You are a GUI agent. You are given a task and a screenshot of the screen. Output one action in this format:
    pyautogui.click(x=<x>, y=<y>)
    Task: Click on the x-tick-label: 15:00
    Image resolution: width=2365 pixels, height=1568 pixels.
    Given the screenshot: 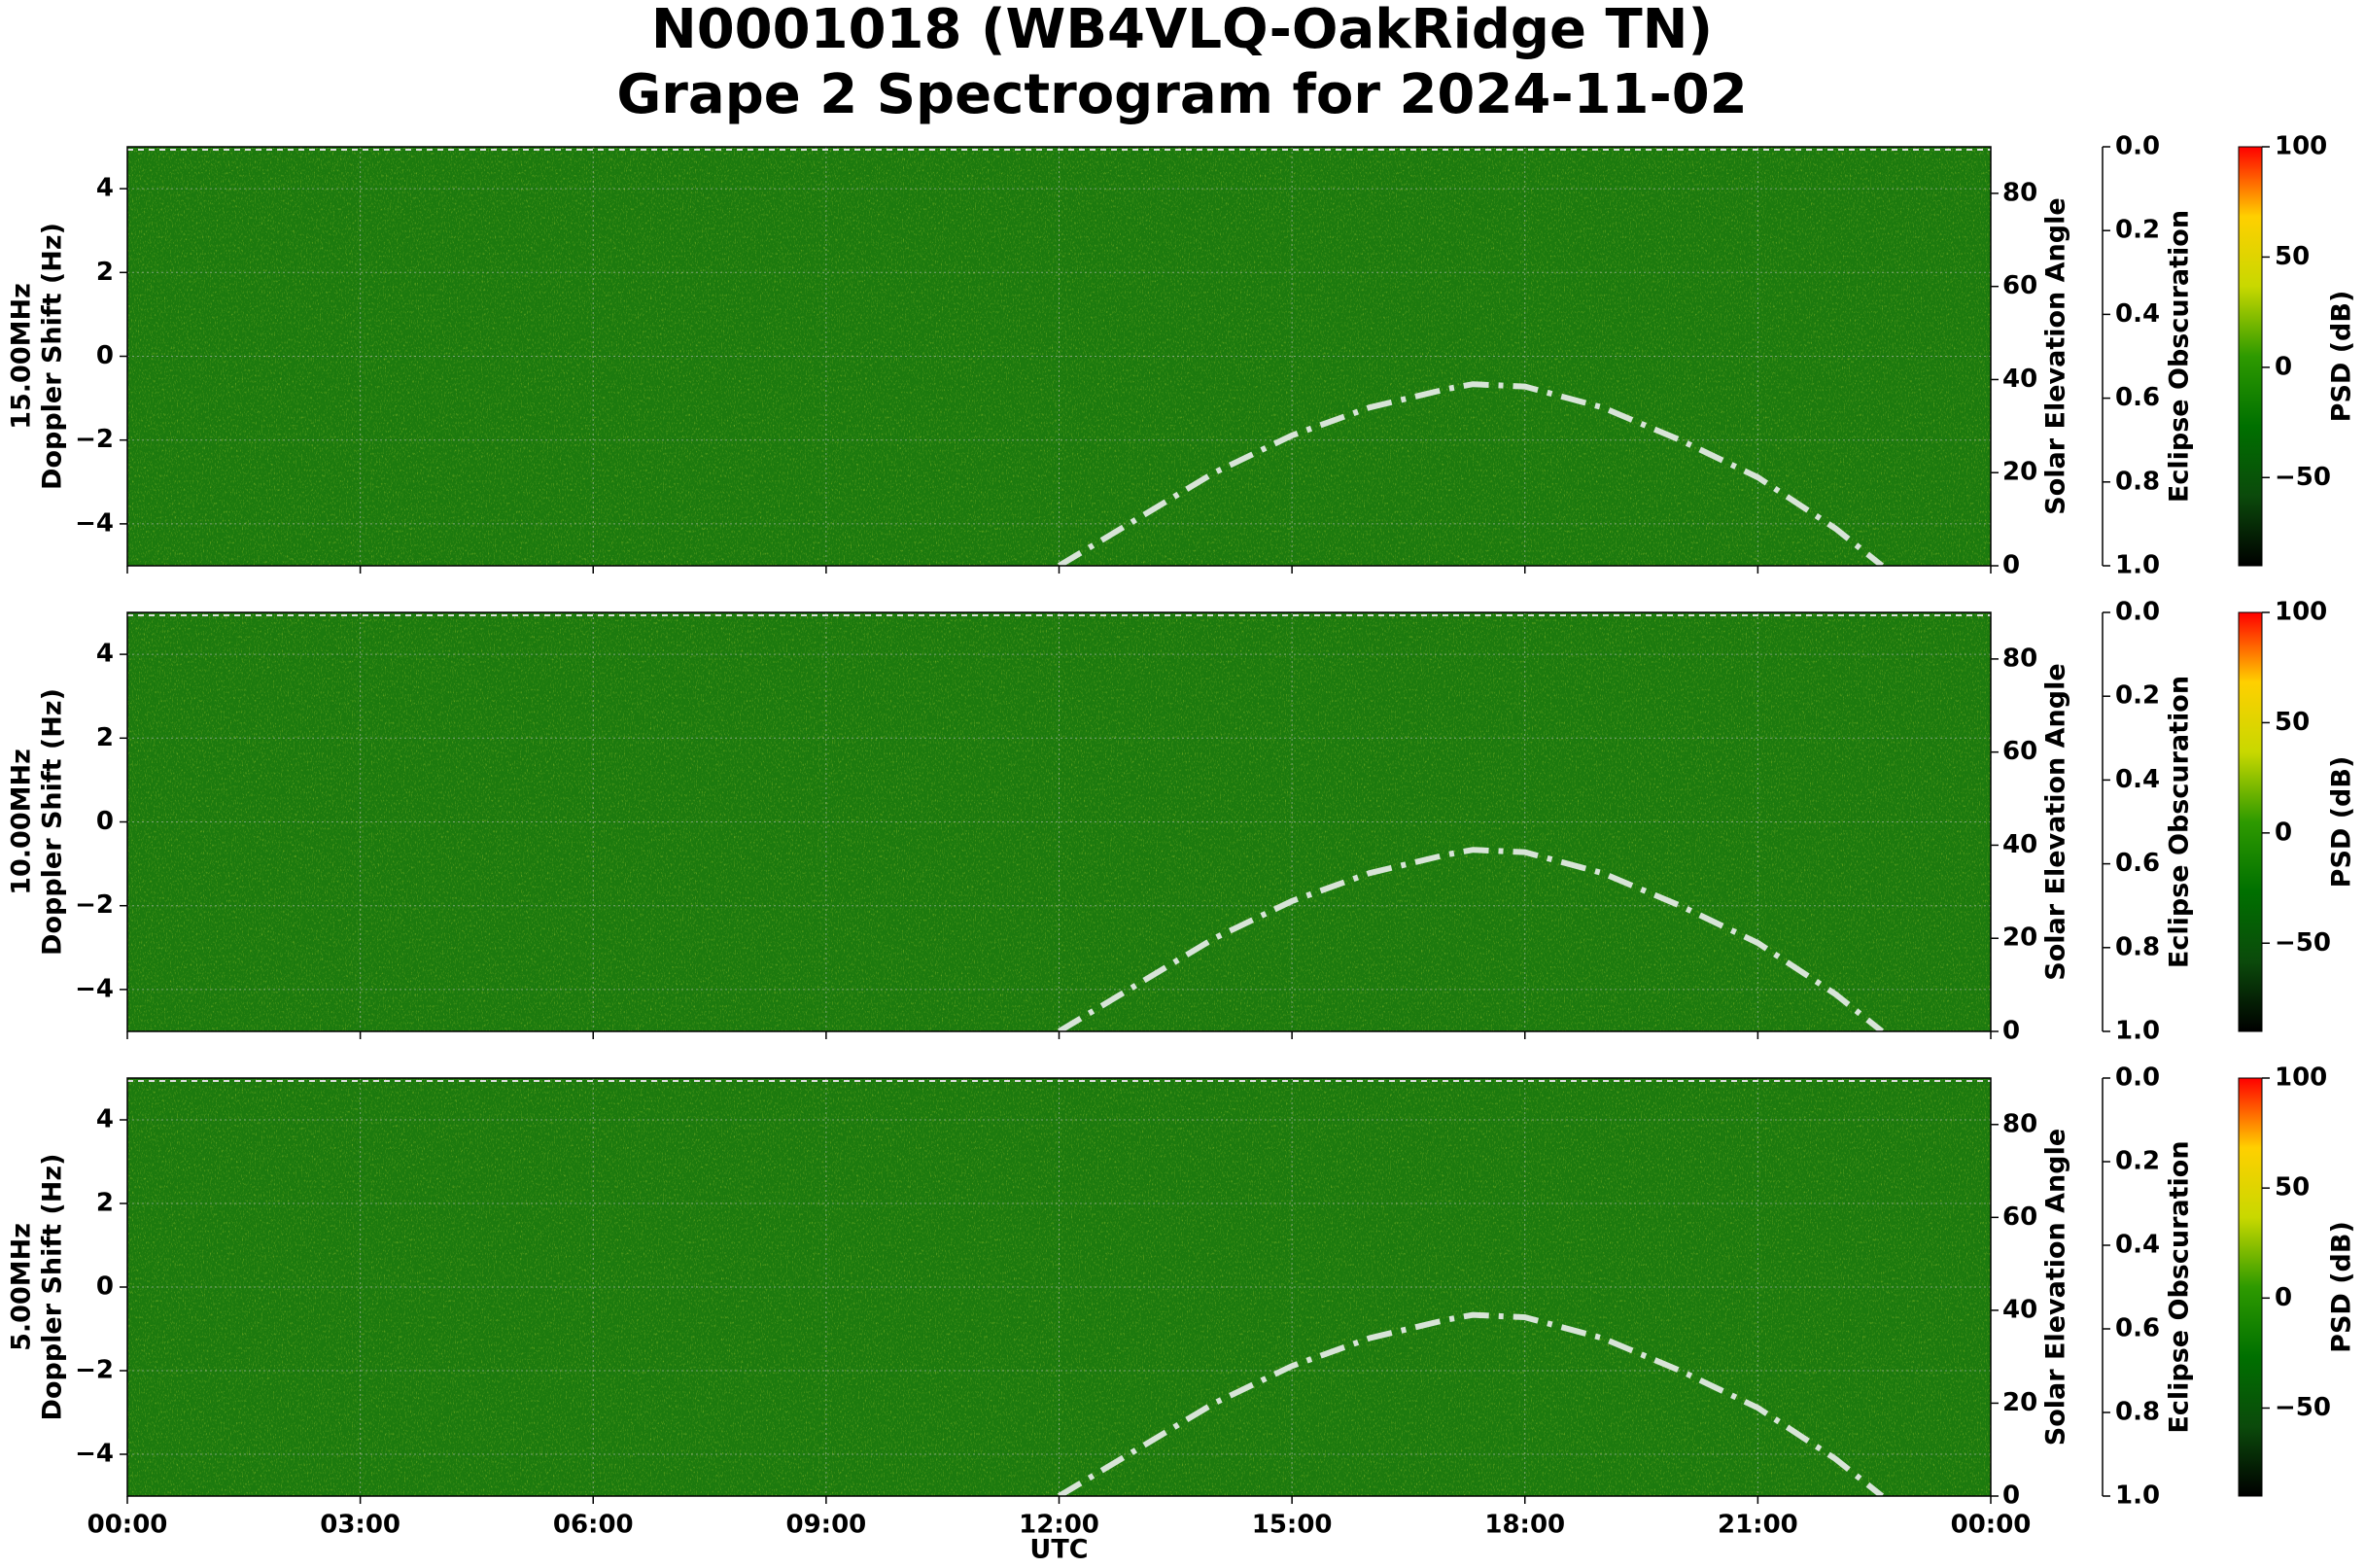 What is the action you would take?
    pyautogui.click(x=1292, y=1525)
    